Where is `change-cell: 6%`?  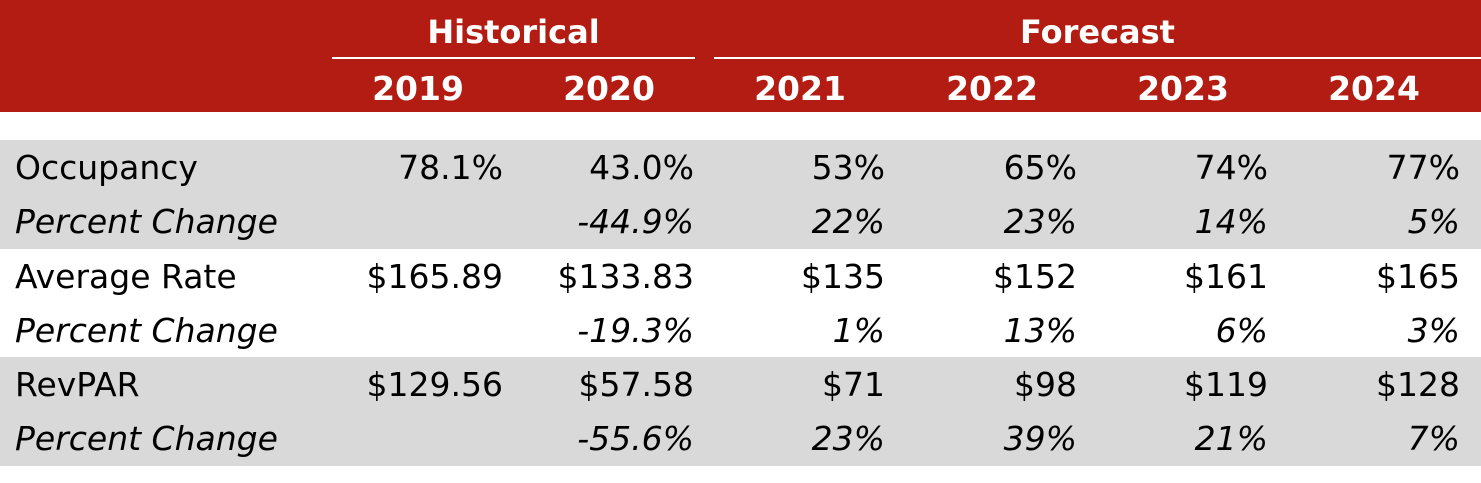
change-cell: 6% is located at coordinates (1241, 330).